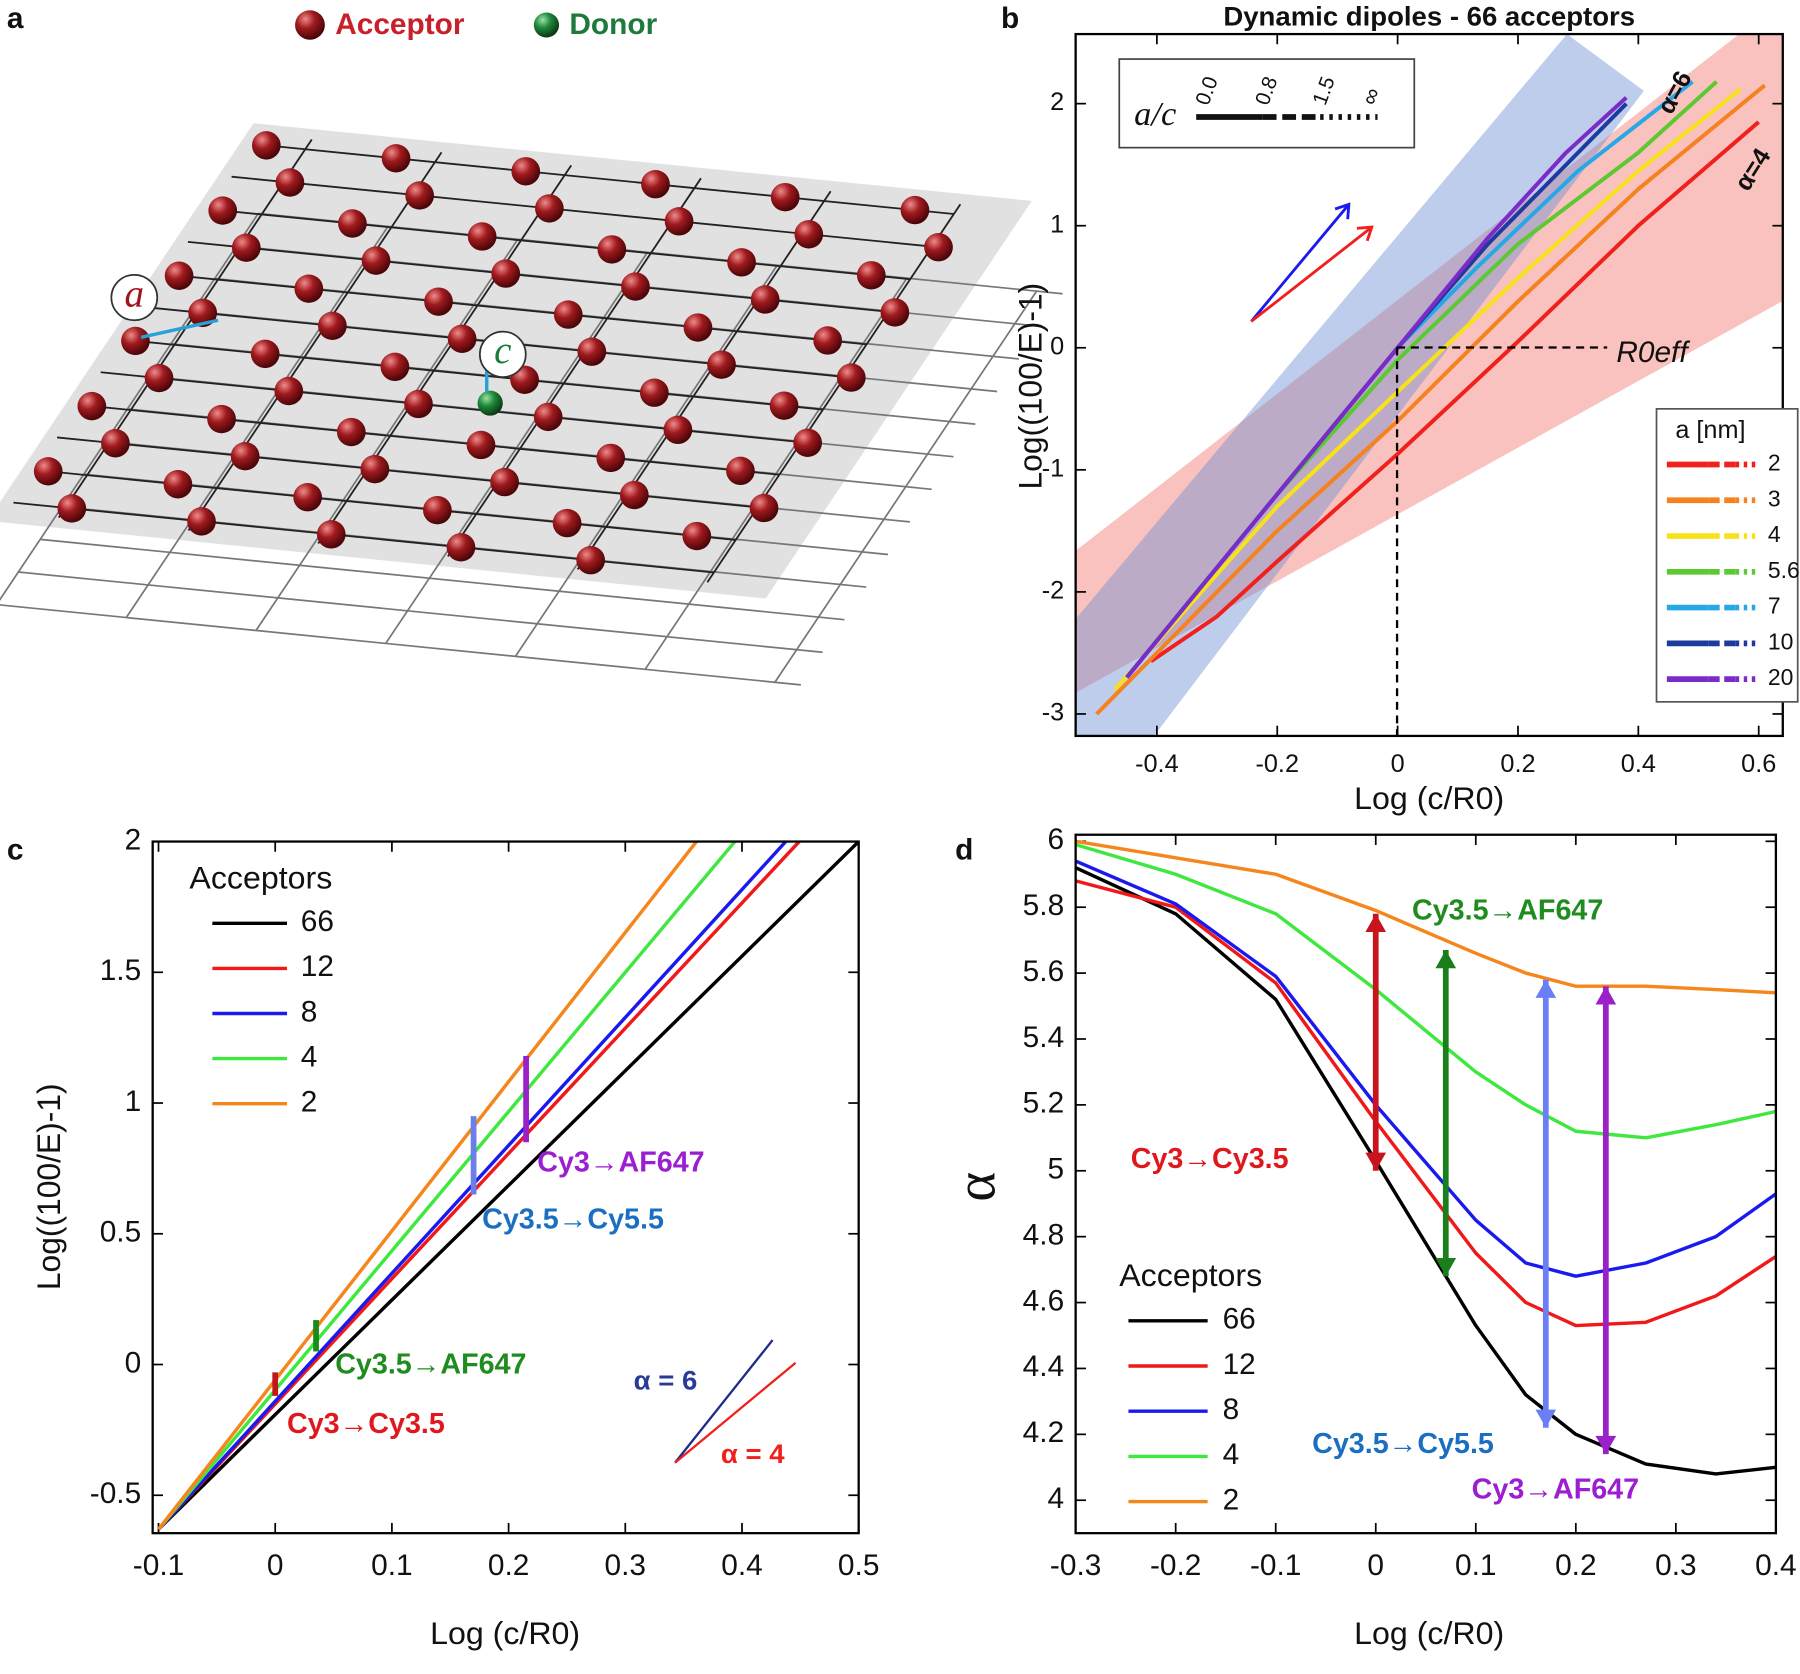 This screenshot has width=1800, height=1674. I want to click on legend-label: 4, so click(1774, 534).